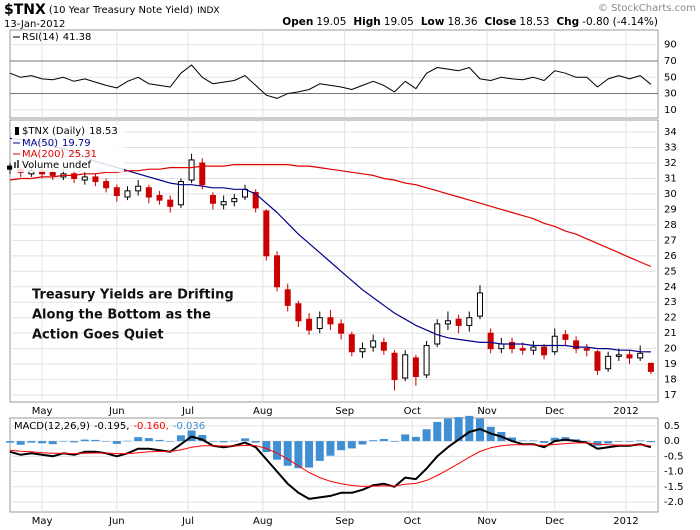  I want to click on legend: MA(200) 25.31, so click(59, 154).